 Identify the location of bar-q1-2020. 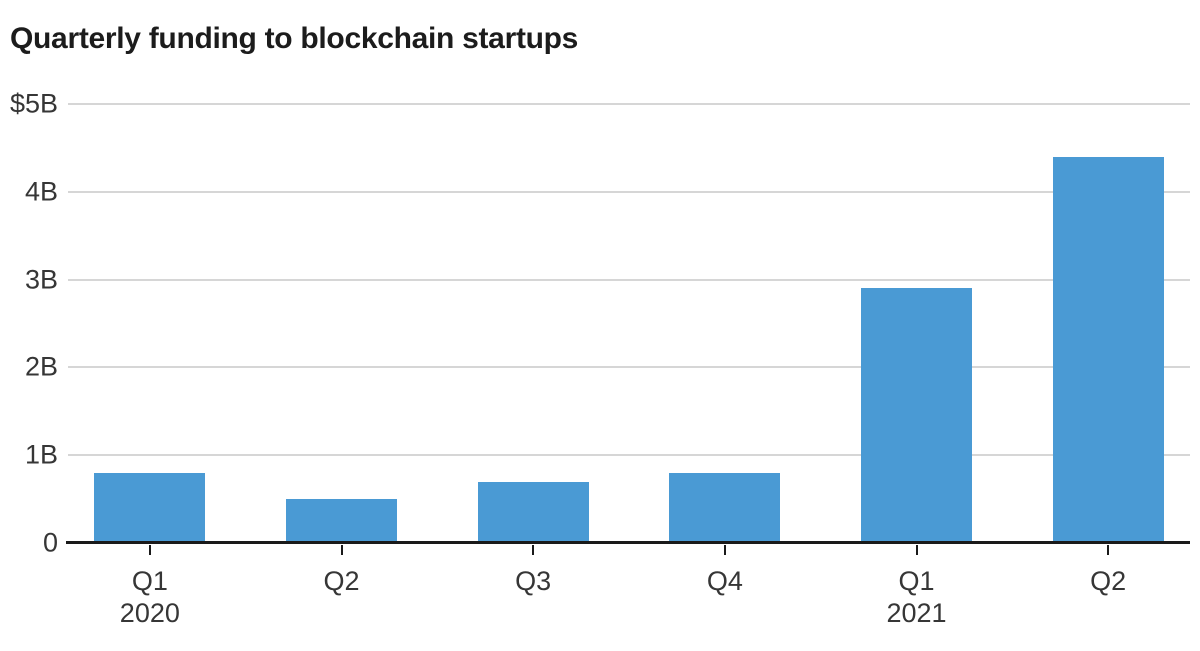
(150, 507).